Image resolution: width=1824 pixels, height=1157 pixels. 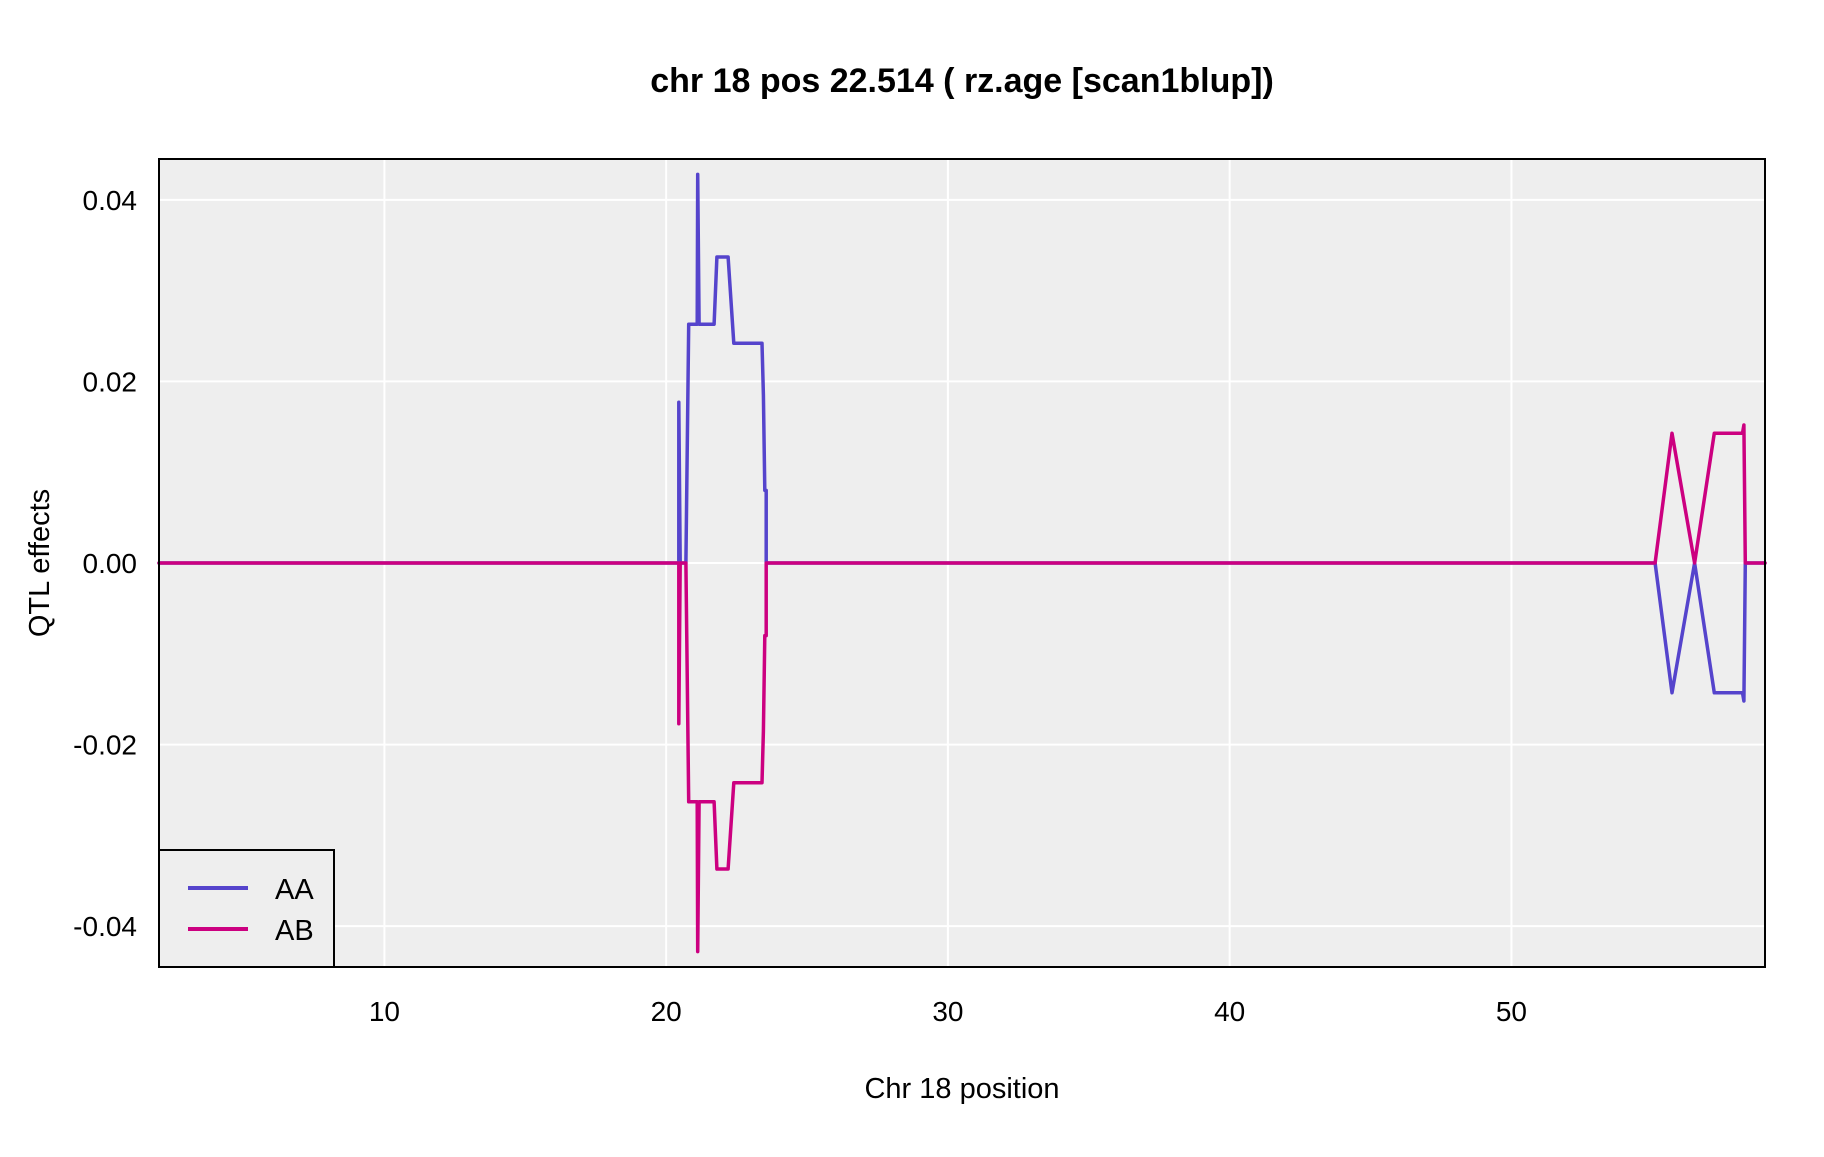 I want to click on x-tick-label-20: 20, so click(x=666, y=1011).